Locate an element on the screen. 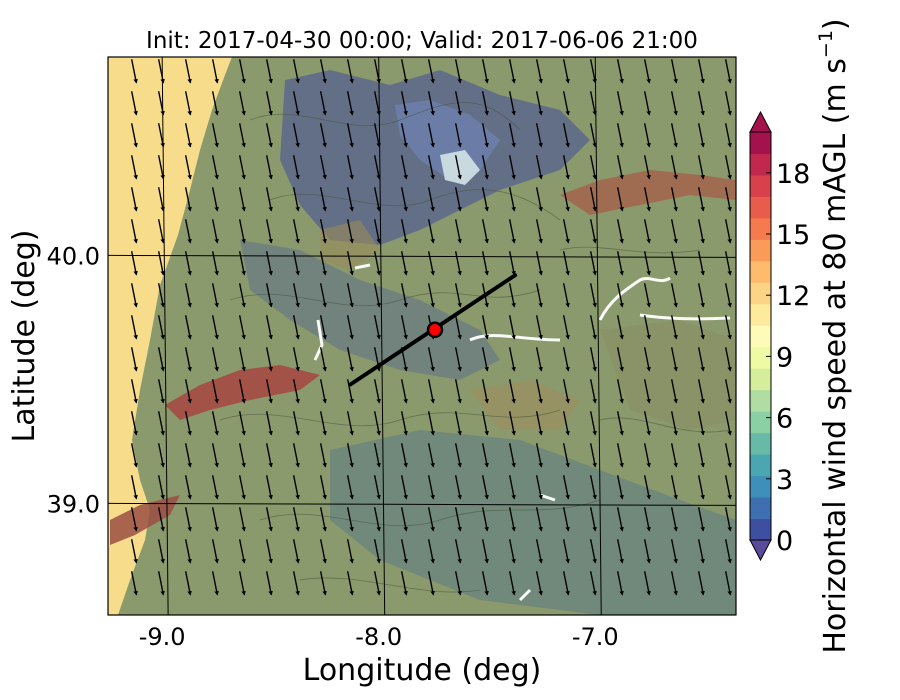 The width and height of the screenshot is (900, 700). colorbar-label: Horizontal wind speed at 80 mAGL (m s−1) is located at coordinates (834, 335).